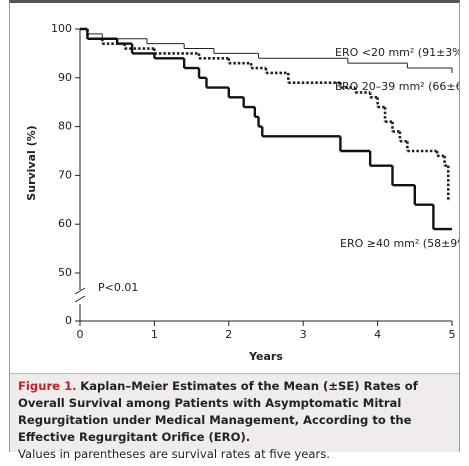  Describe the element at coordinates (228, 334) in the screenshot. I see `x-tick-label: 2` at that location.